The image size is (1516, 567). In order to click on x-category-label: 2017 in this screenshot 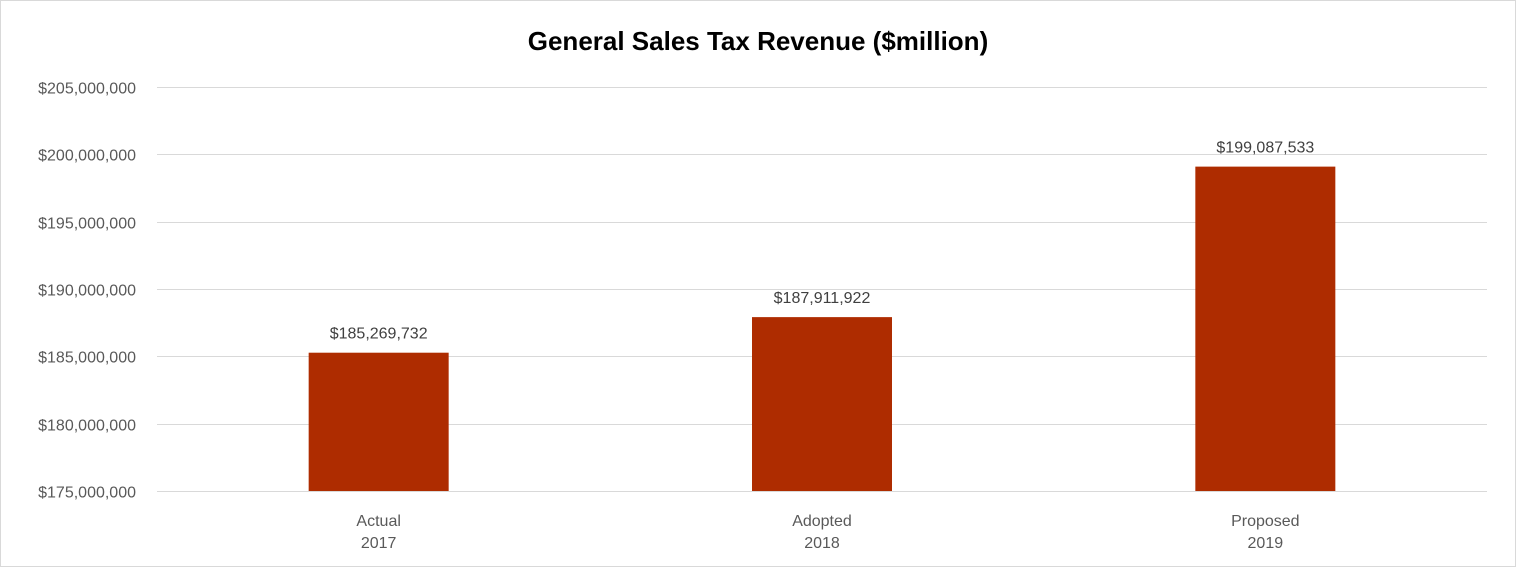, I will do `click(379, 543)`.